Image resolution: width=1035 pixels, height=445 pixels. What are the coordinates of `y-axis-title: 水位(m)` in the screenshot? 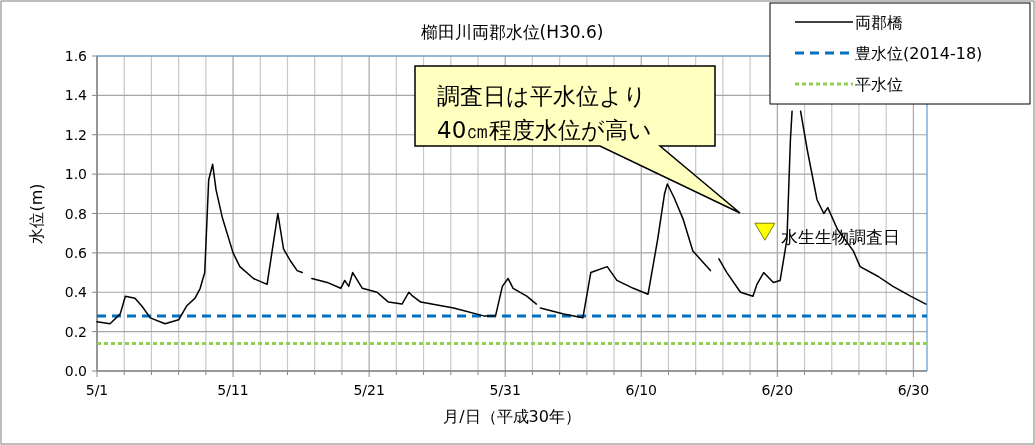 It's located at (36, 213).